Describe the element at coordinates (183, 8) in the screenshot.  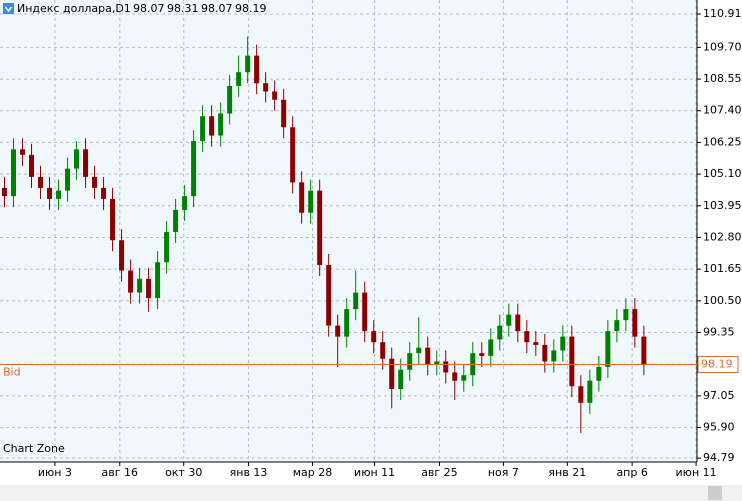
I see `quote-high: 98.31` at that location.